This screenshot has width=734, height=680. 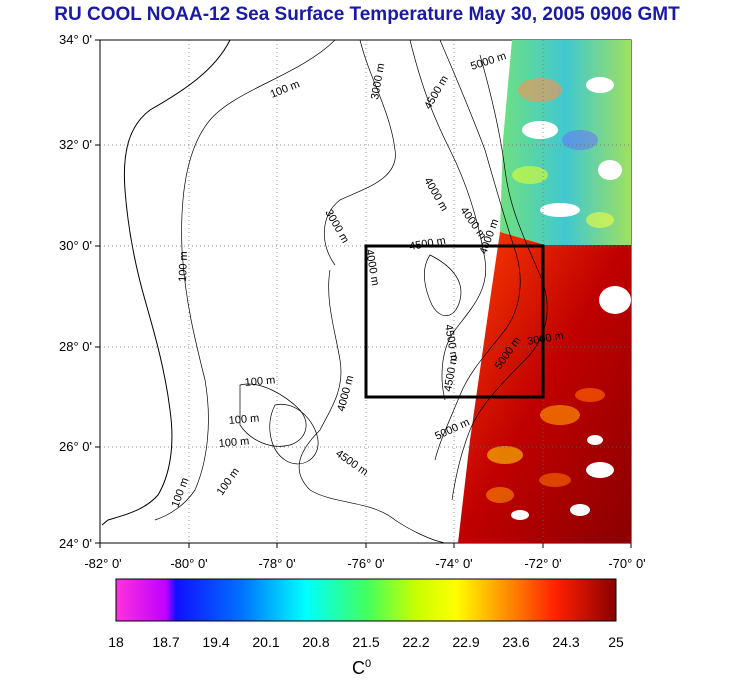 I want to click on isobath-4000m, so click(x=448, y=220).